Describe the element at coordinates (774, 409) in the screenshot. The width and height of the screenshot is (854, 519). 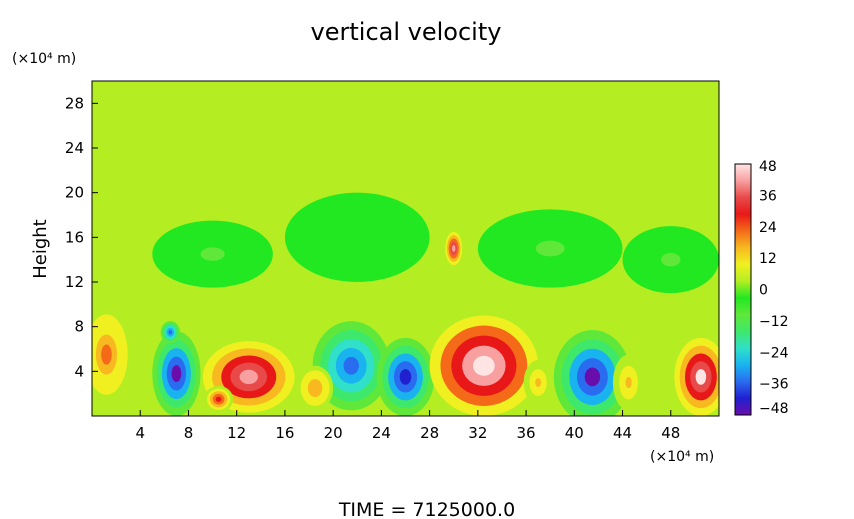
I see `colorbar-tick-label: −48` at that location.